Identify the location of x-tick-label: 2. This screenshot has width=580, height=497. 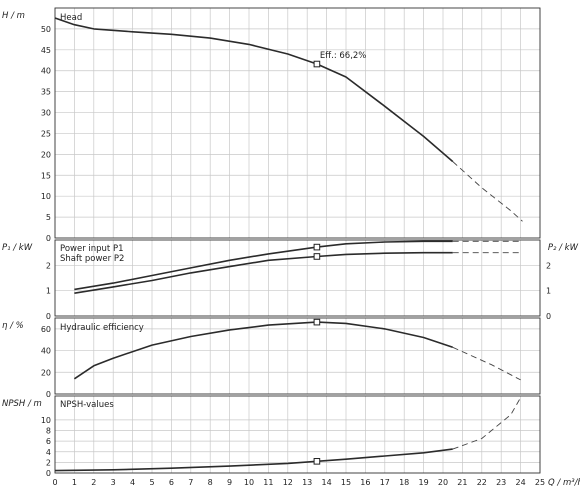
(93, 482).